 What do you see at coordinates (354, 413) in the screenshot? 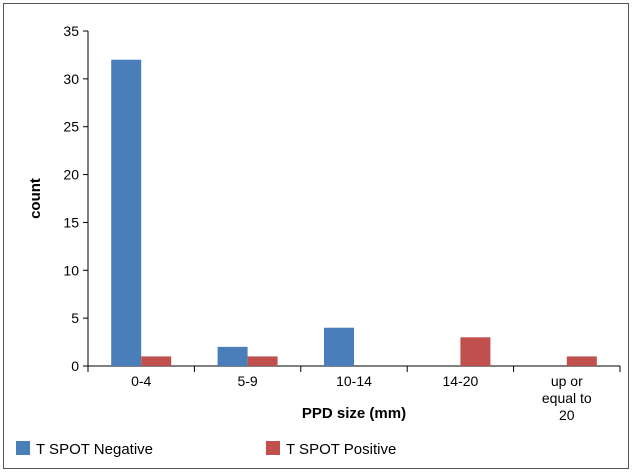
I see `x-axis-label: PPD size (mm)` at bounding box center [354, 413].